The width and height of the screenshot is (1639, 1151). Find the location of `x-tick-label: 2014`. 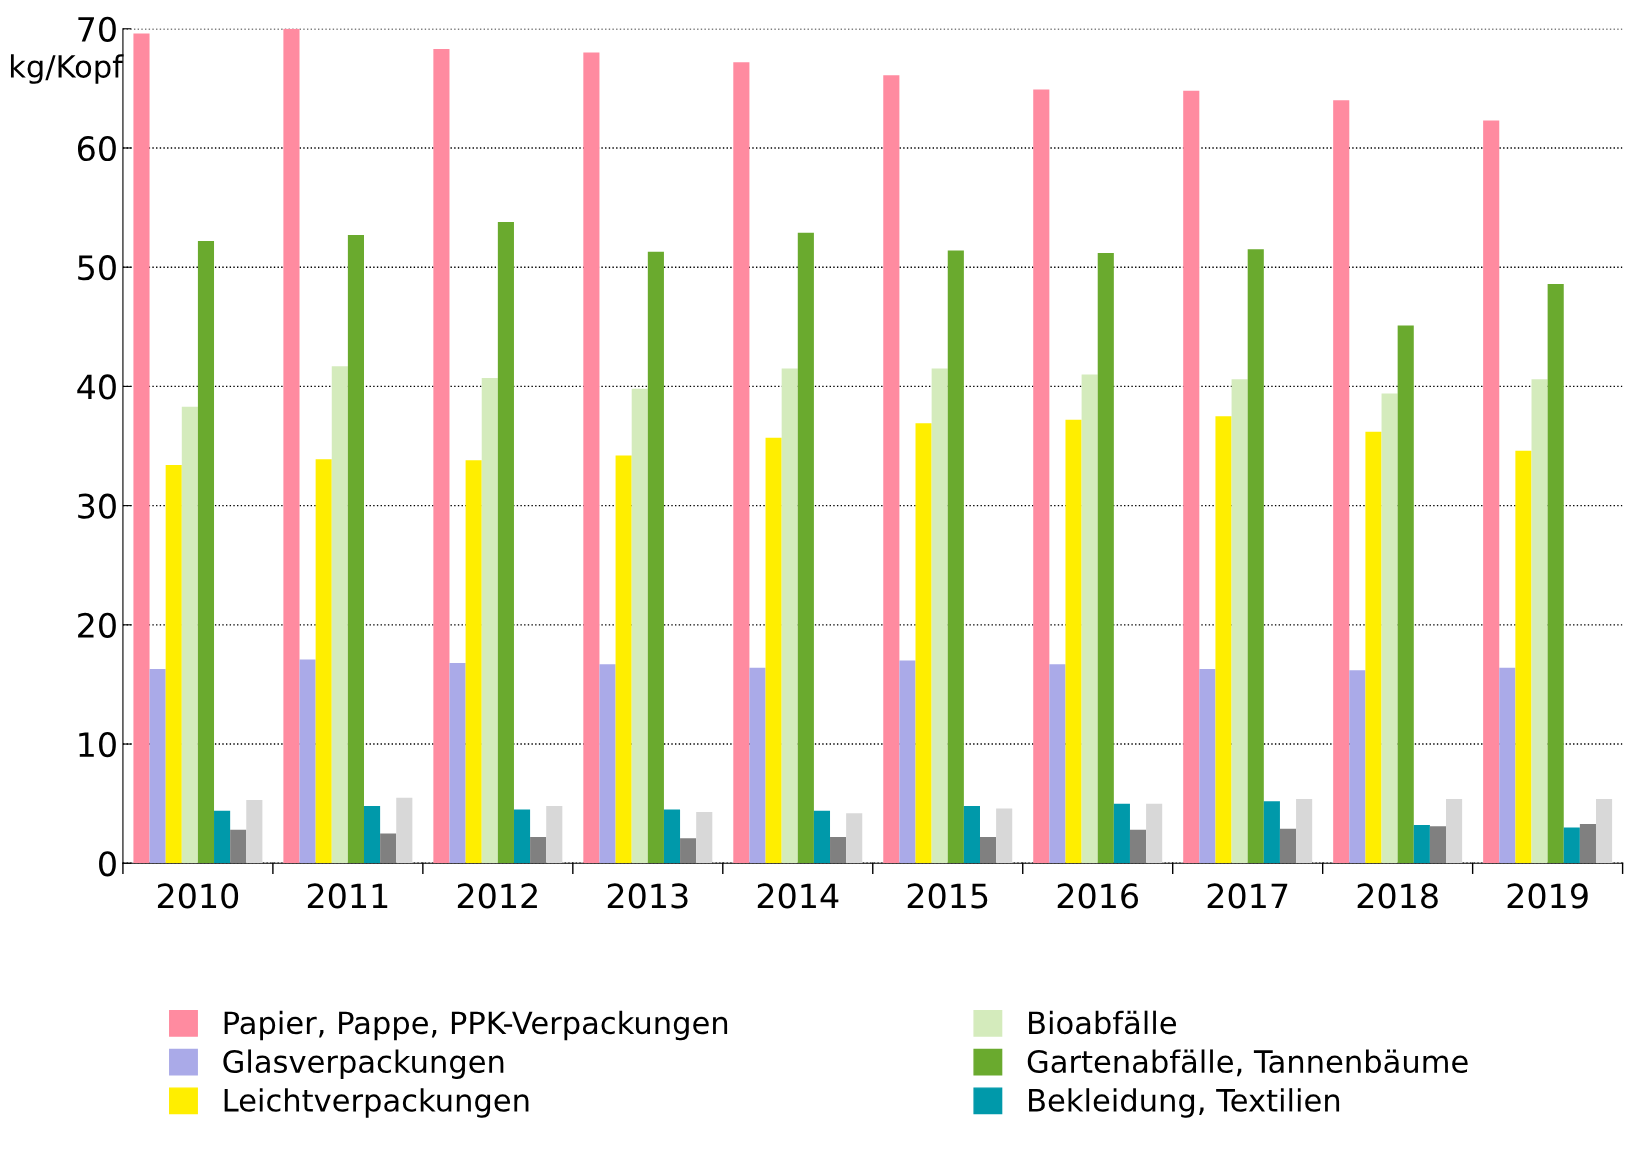

x-tick-label: 2014 is located at coordinates (798, 896).